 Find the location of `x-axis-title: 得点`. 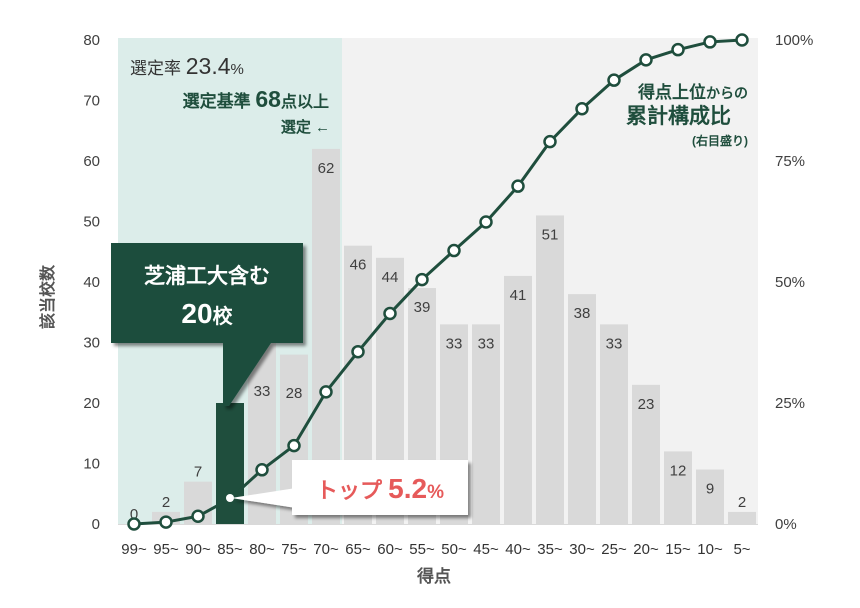

x-axis-title: 得点 is located at coordinates (433, 576).